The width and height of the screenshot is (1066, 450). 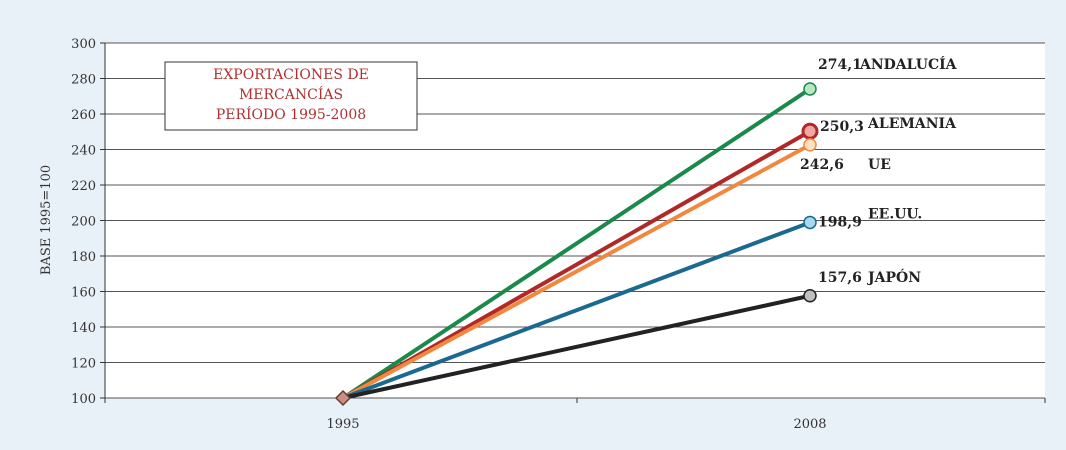 I want to click on x-tick-label-2008: 2008, so click(x=809, y=424).